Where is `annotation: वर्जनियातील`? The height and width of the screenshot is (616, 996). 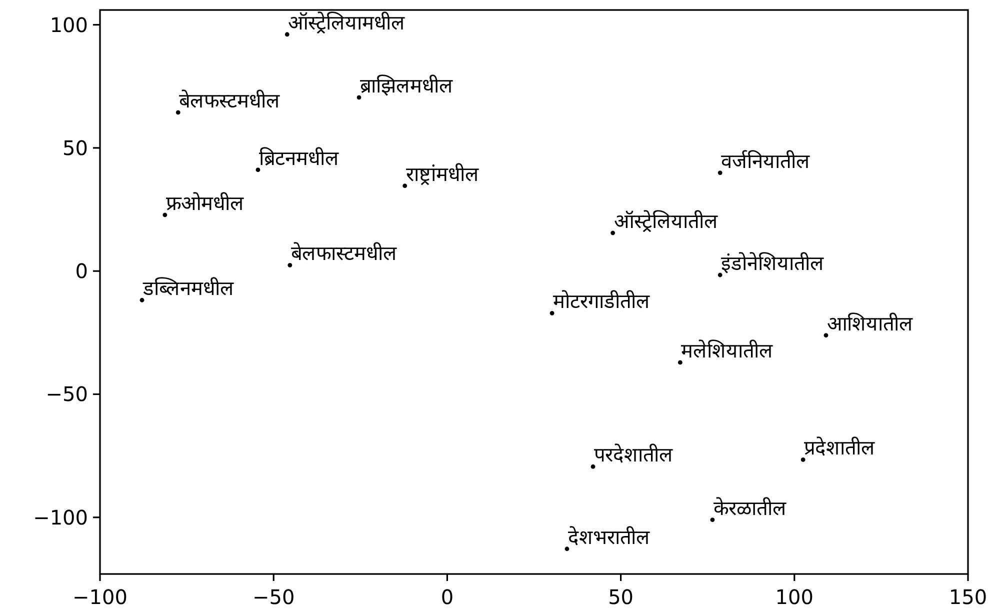
annotation: वर्जनियातील is located at coordinates (765, 160).